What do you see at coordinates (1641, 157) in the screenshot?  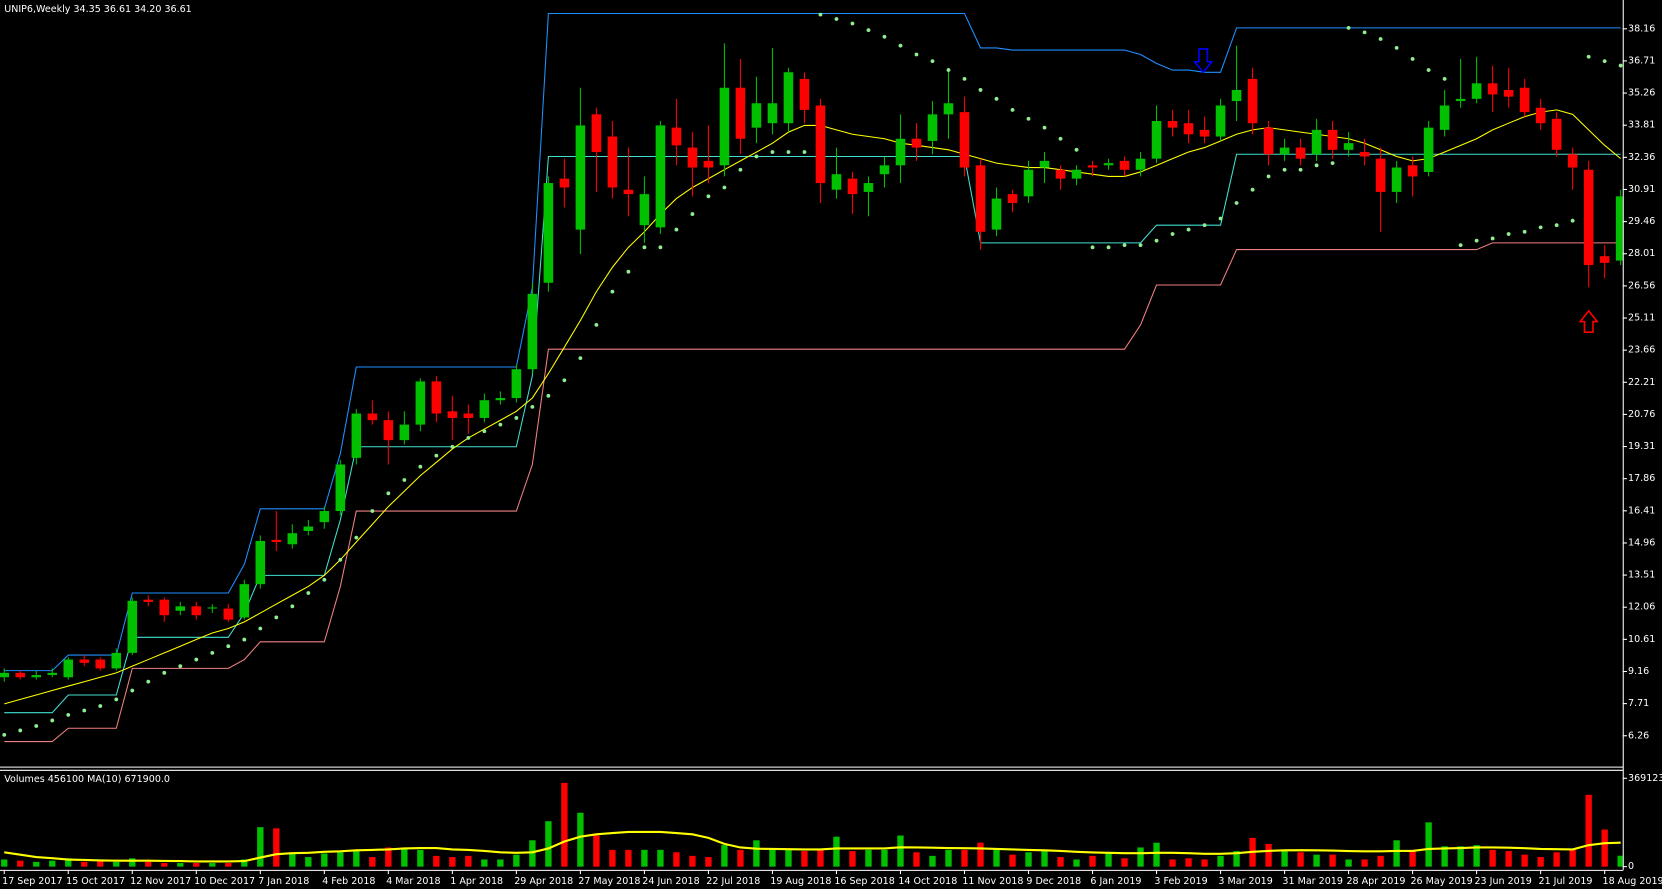 I see `y-tick-label: 32.36` at bounding box center [1641, 157].